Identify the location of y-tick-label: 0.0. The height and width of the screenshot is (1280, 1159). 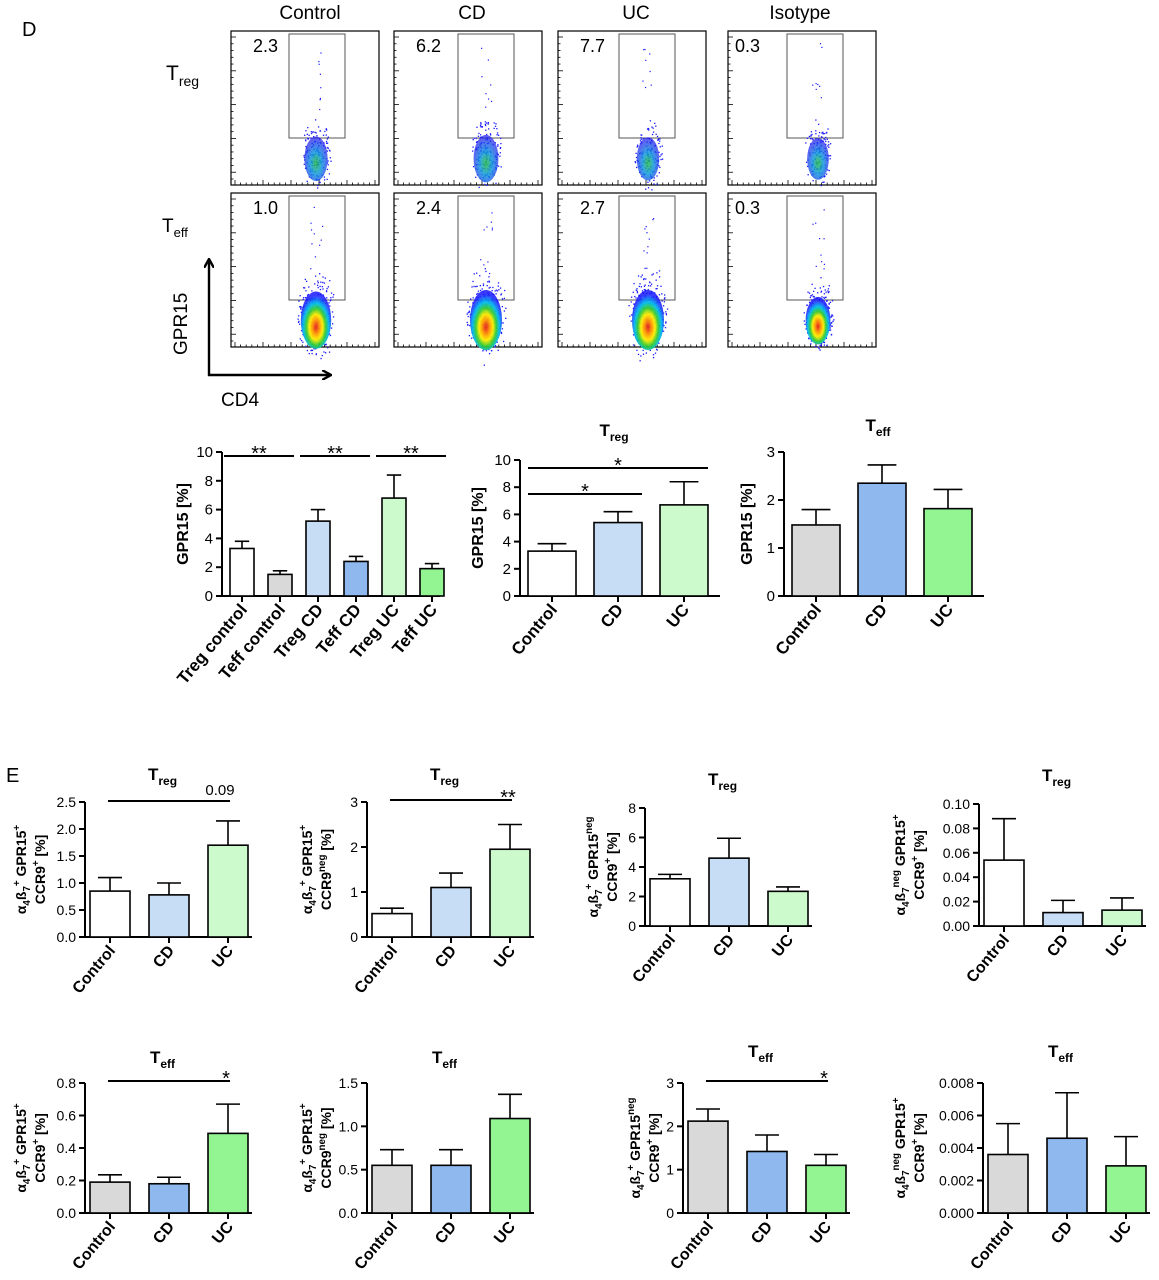
(67, 937).